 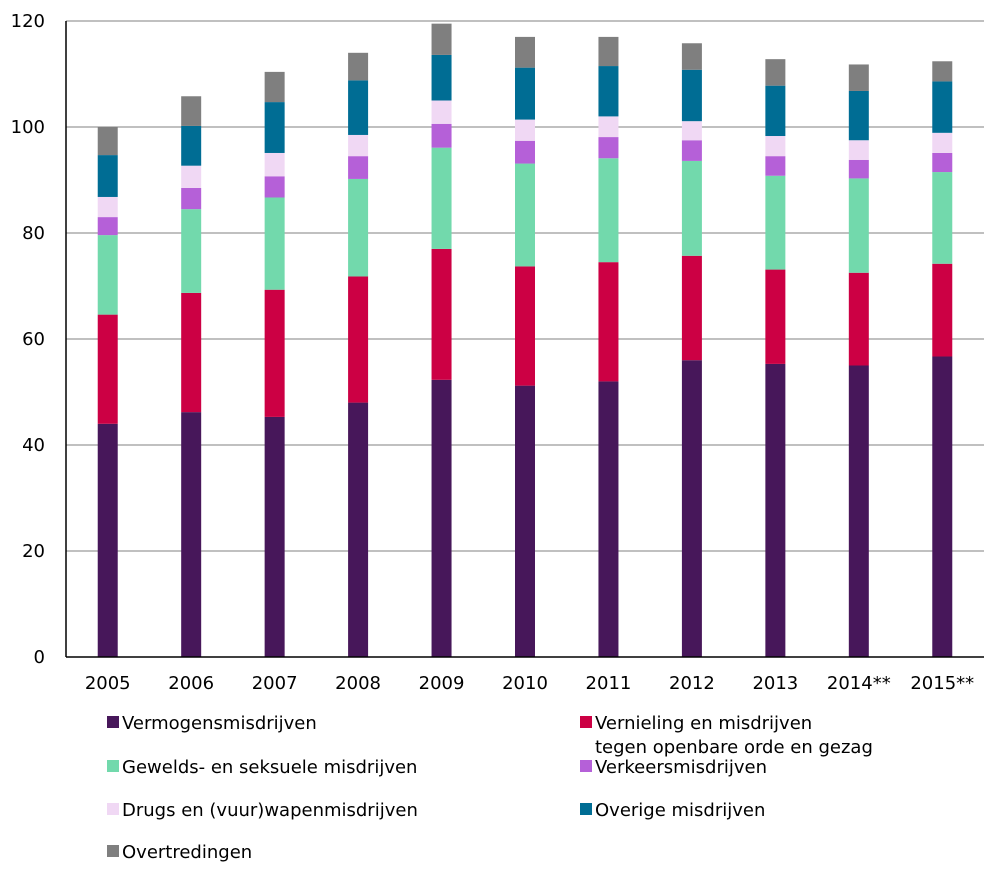 What do you see at coordinates (692, 683) in the screenshot?
I see `x-tick-label: 2012` at bounding box center [692, 683].